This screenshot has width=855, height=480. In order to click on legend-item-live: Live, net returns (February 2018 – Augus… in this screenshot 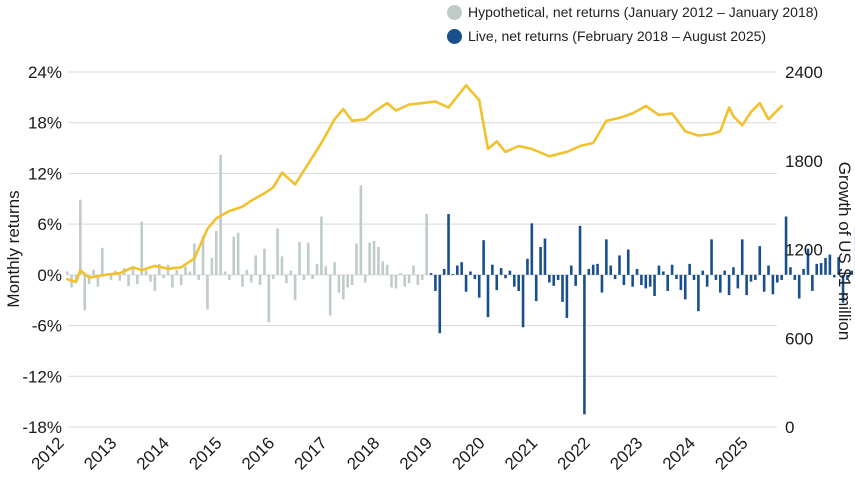, I will do `click(632, 36)`.